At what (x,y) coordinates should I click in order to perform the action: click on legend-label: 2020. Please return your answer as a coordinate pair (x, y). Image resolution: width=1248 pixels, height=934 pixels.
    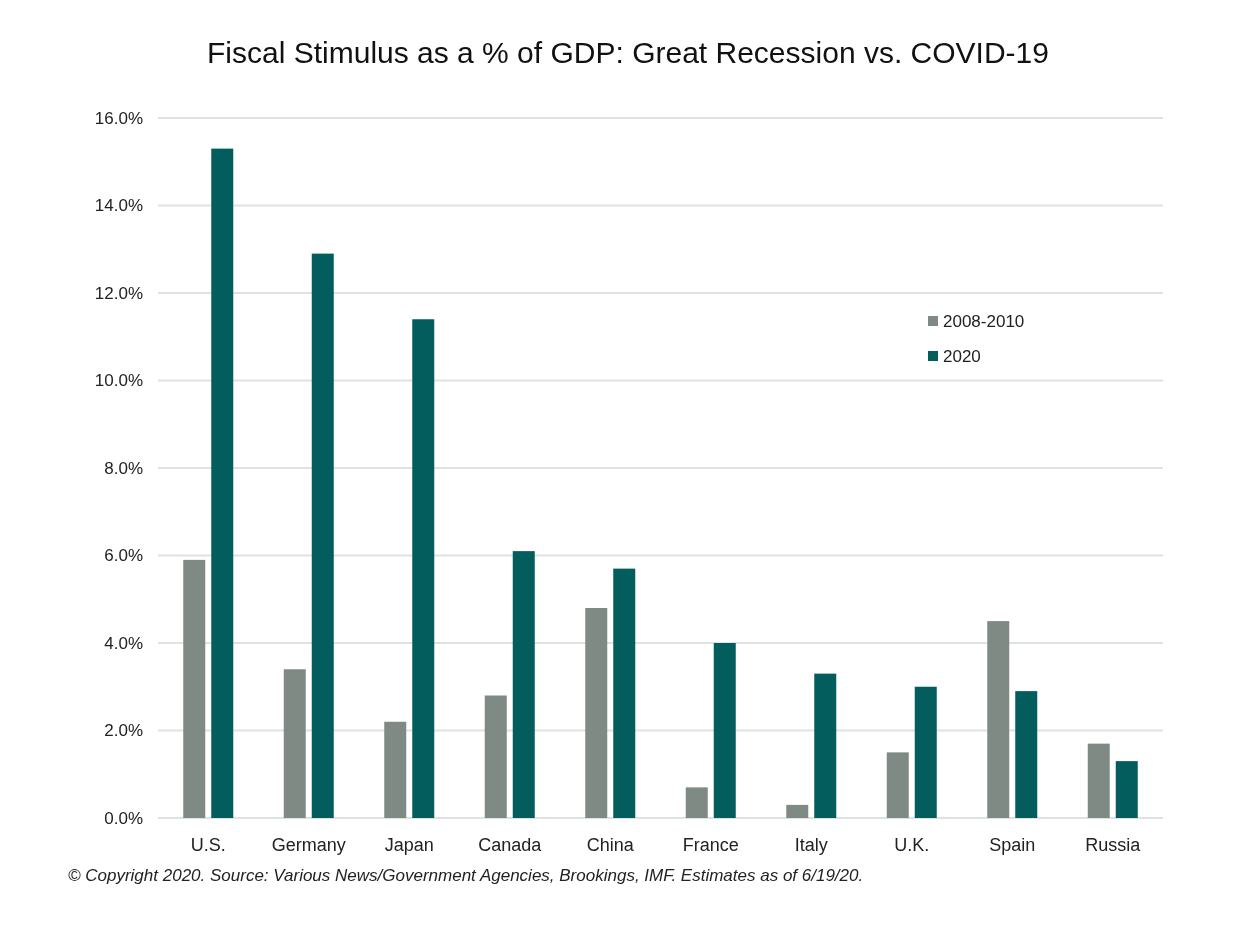
    Looking at the image, I should click on (962, 356).